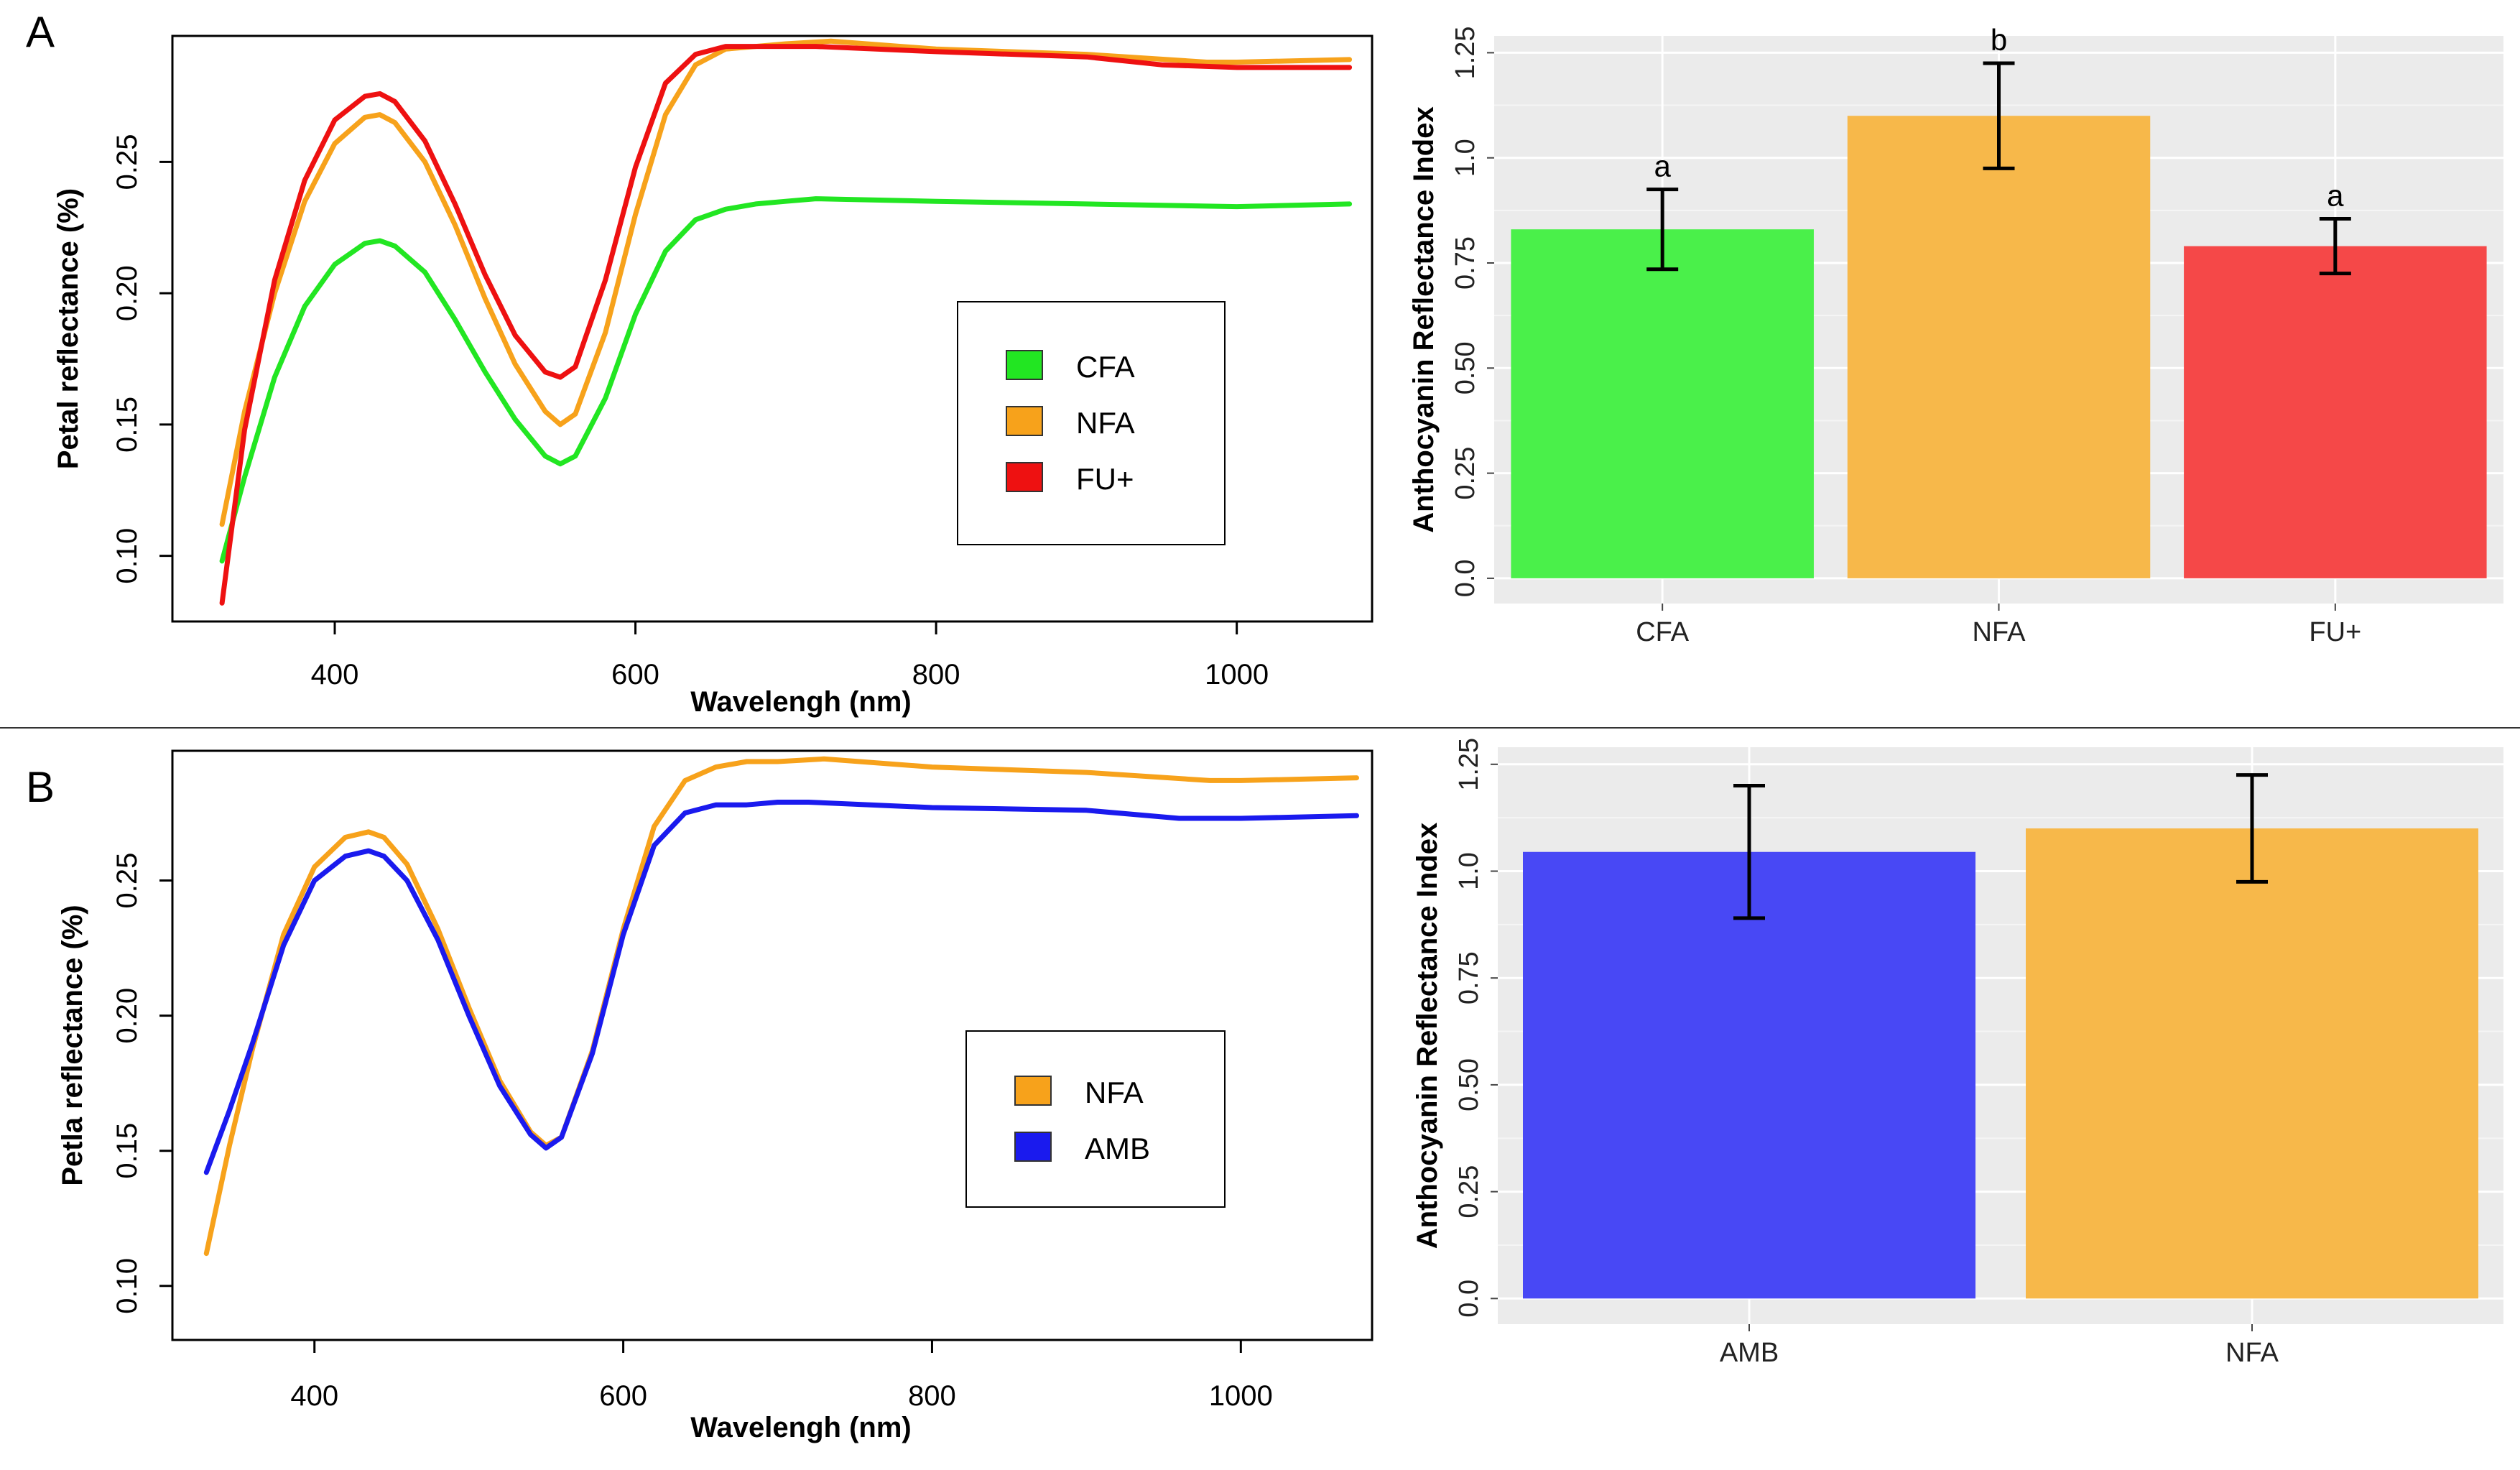 The image size is (2520, 1470). What do you see at coordinates (68, 329) in the screenshot?
I see `y-axis-title: Petal reflectance (%)` at bounding box center [68, 329].